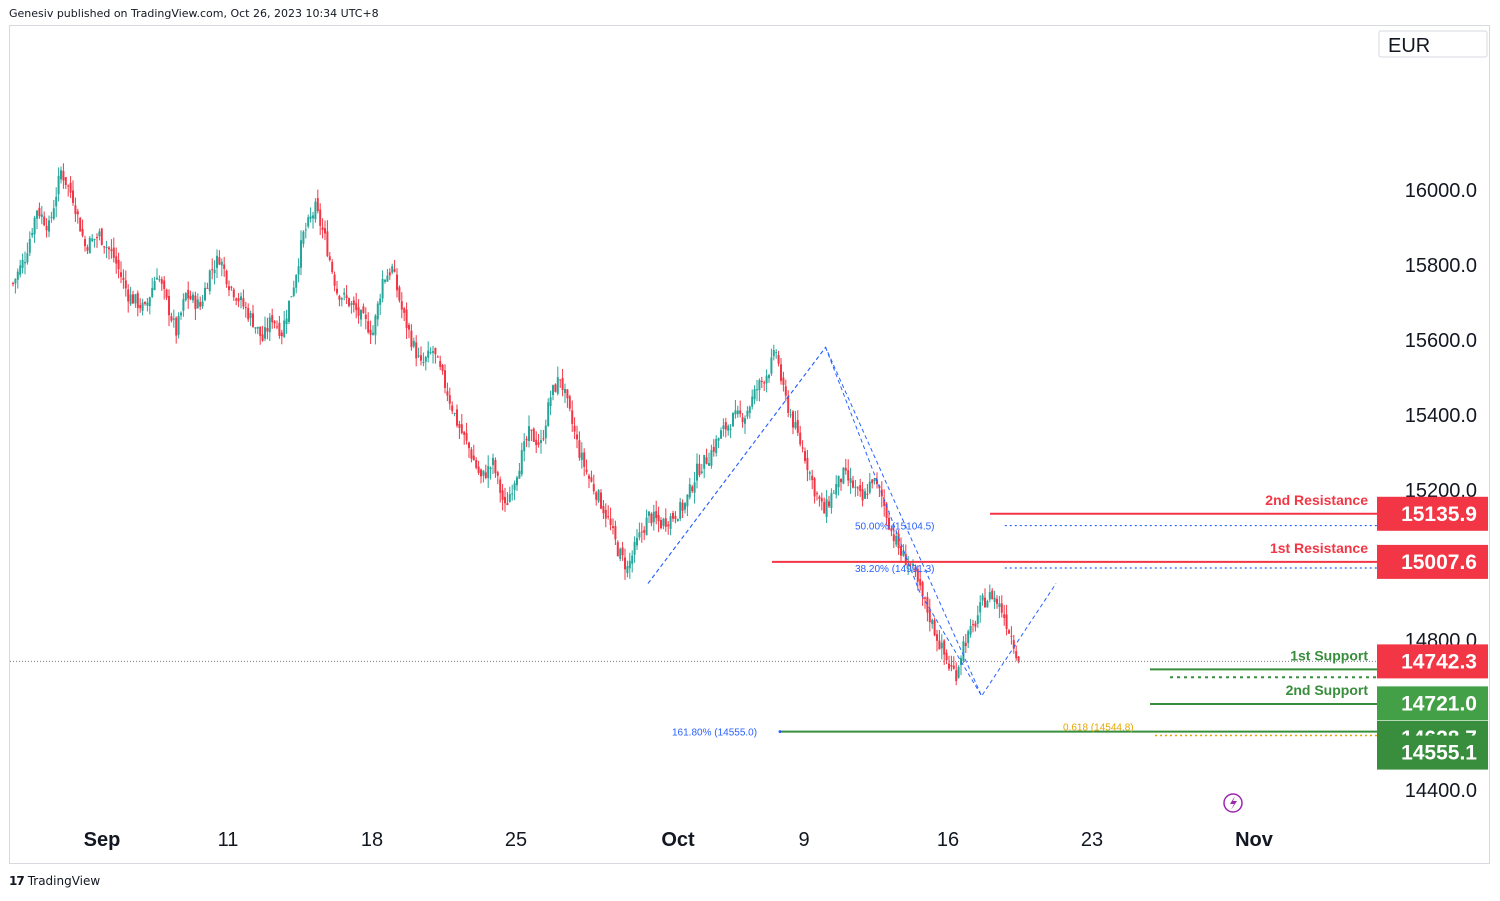 The height and width of the screenshot is (901, 1500). Describe the element at coordinates (1233, 803) in the screenshot. I see `lightning-icon` at that location.